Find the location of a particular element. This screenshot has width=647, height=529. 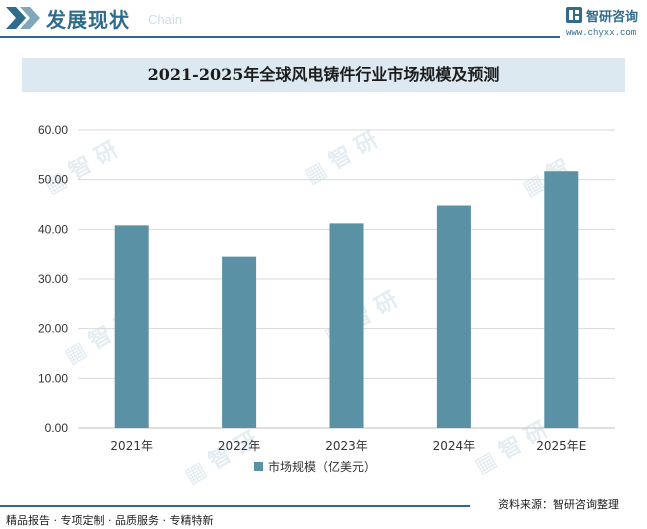

brand-logo-icon is located at coordinates (574, 15).